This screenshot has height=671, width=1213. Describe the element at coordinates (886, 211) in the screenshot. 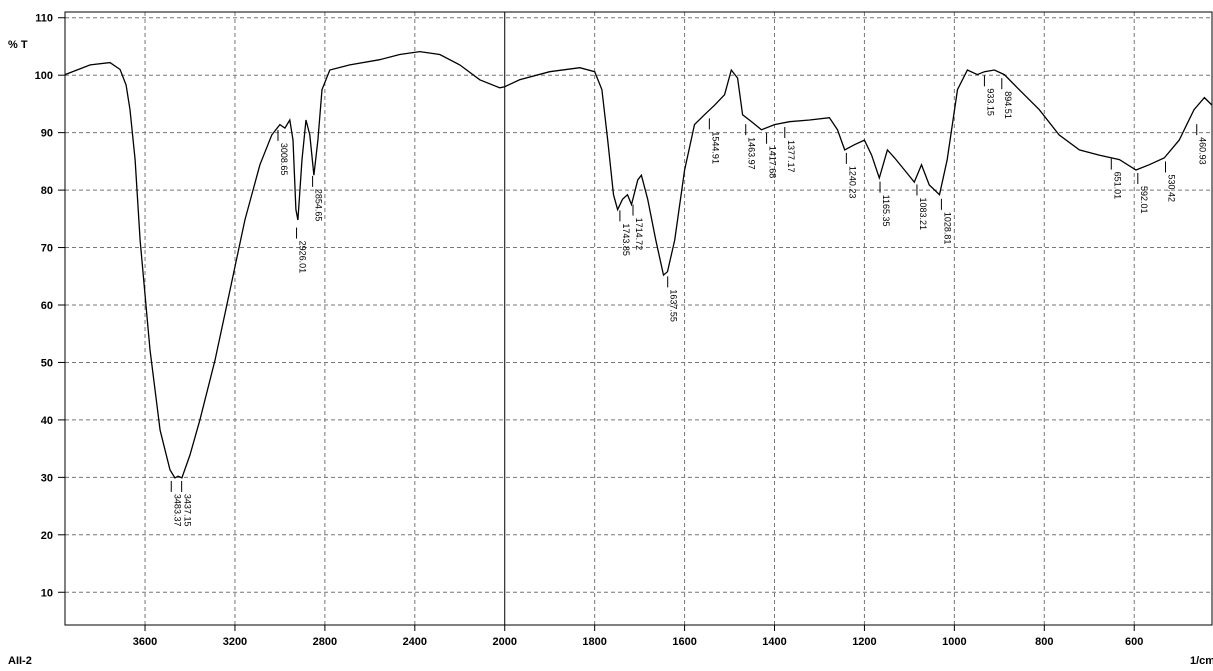

I see `peak-label: 1165.35` at that location.